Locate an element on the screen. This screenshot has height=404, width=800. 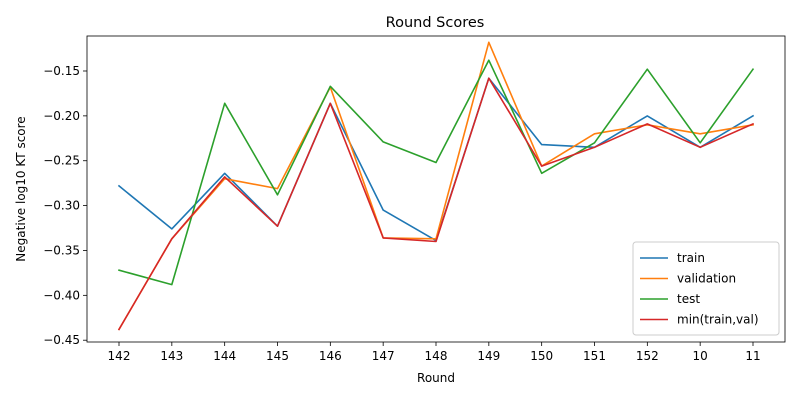
legend-label: min(train,val) is located at coordinates (718, 320).